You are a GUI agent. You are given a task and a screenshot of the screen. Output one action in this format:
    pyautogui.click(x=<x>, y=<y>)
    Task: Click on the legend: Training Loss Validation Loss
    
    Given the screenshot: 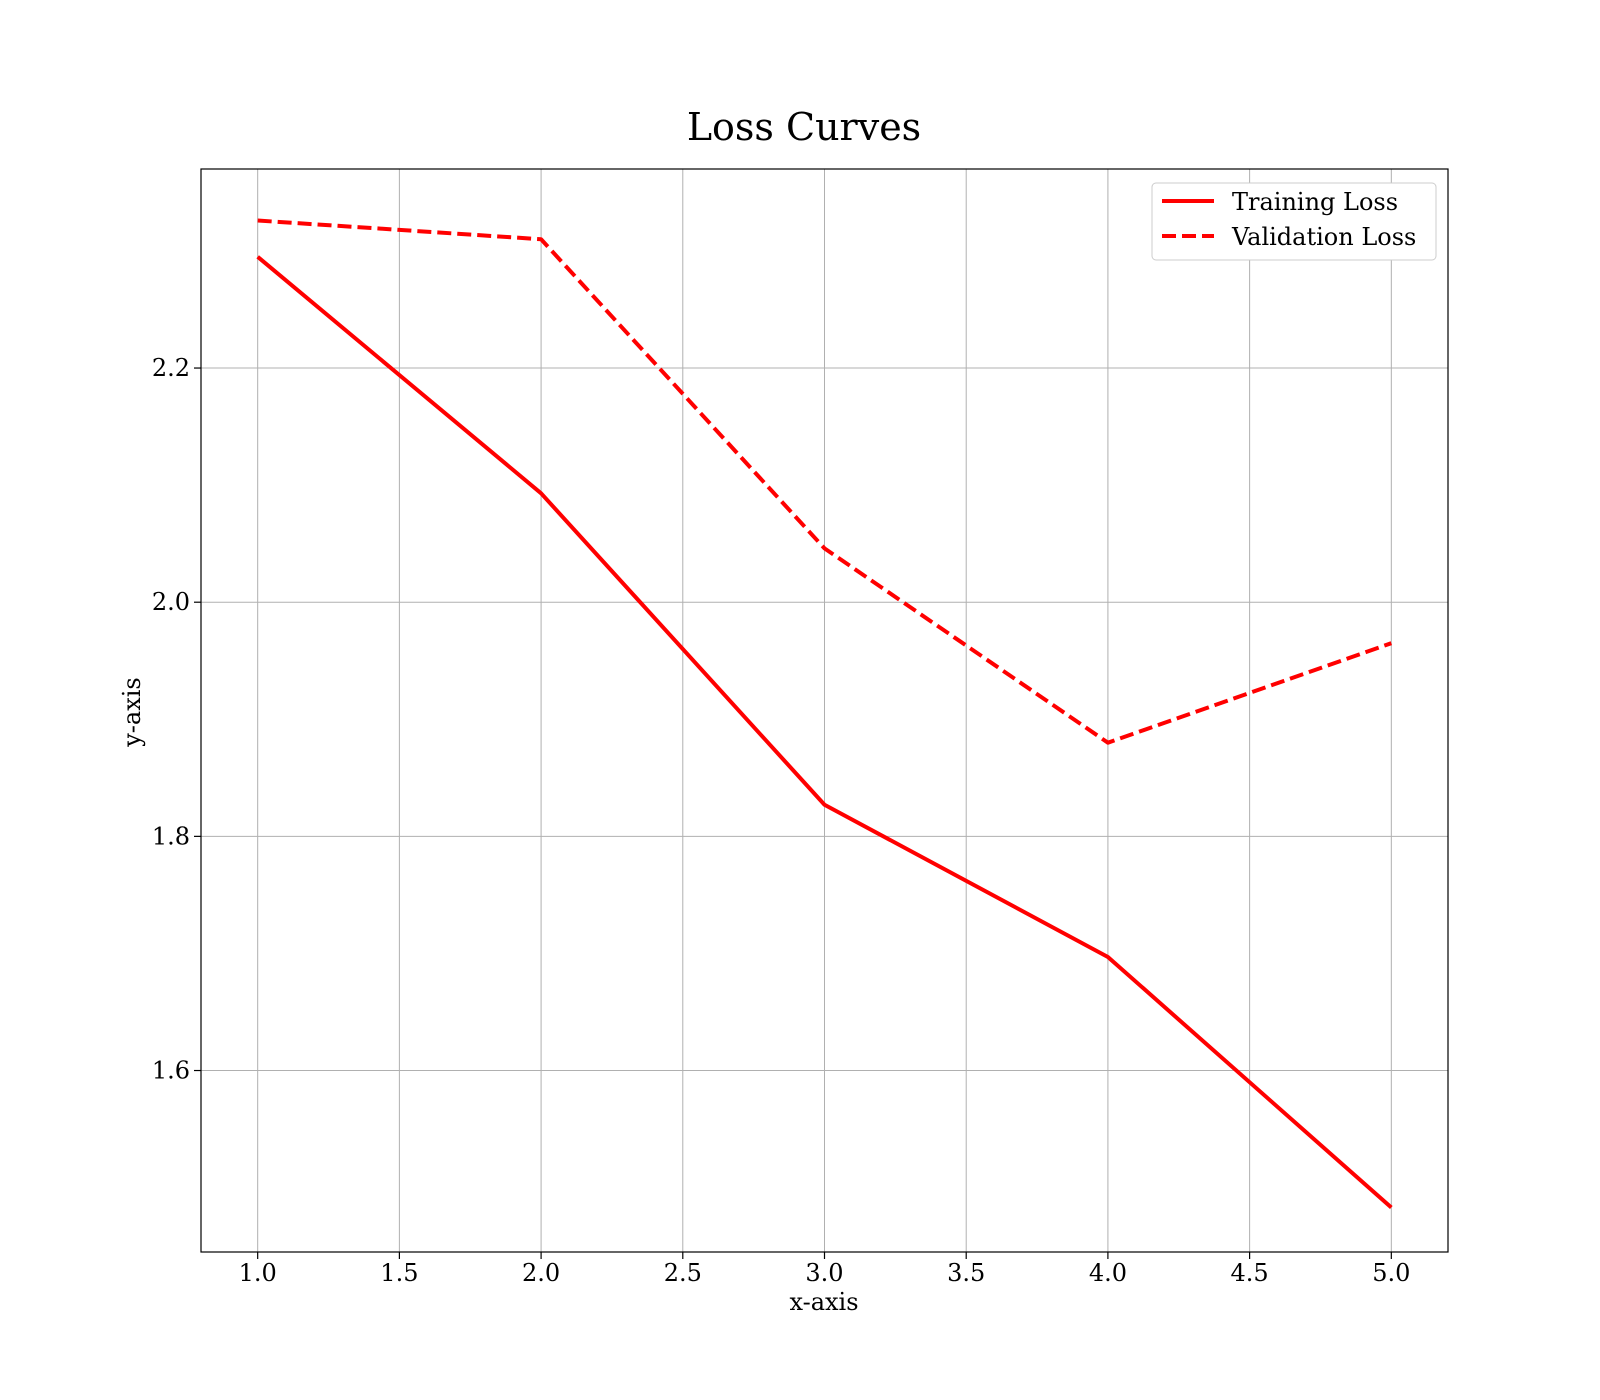 What is the action you would take?
    pyautogui.click(x=1294, y=221)
    